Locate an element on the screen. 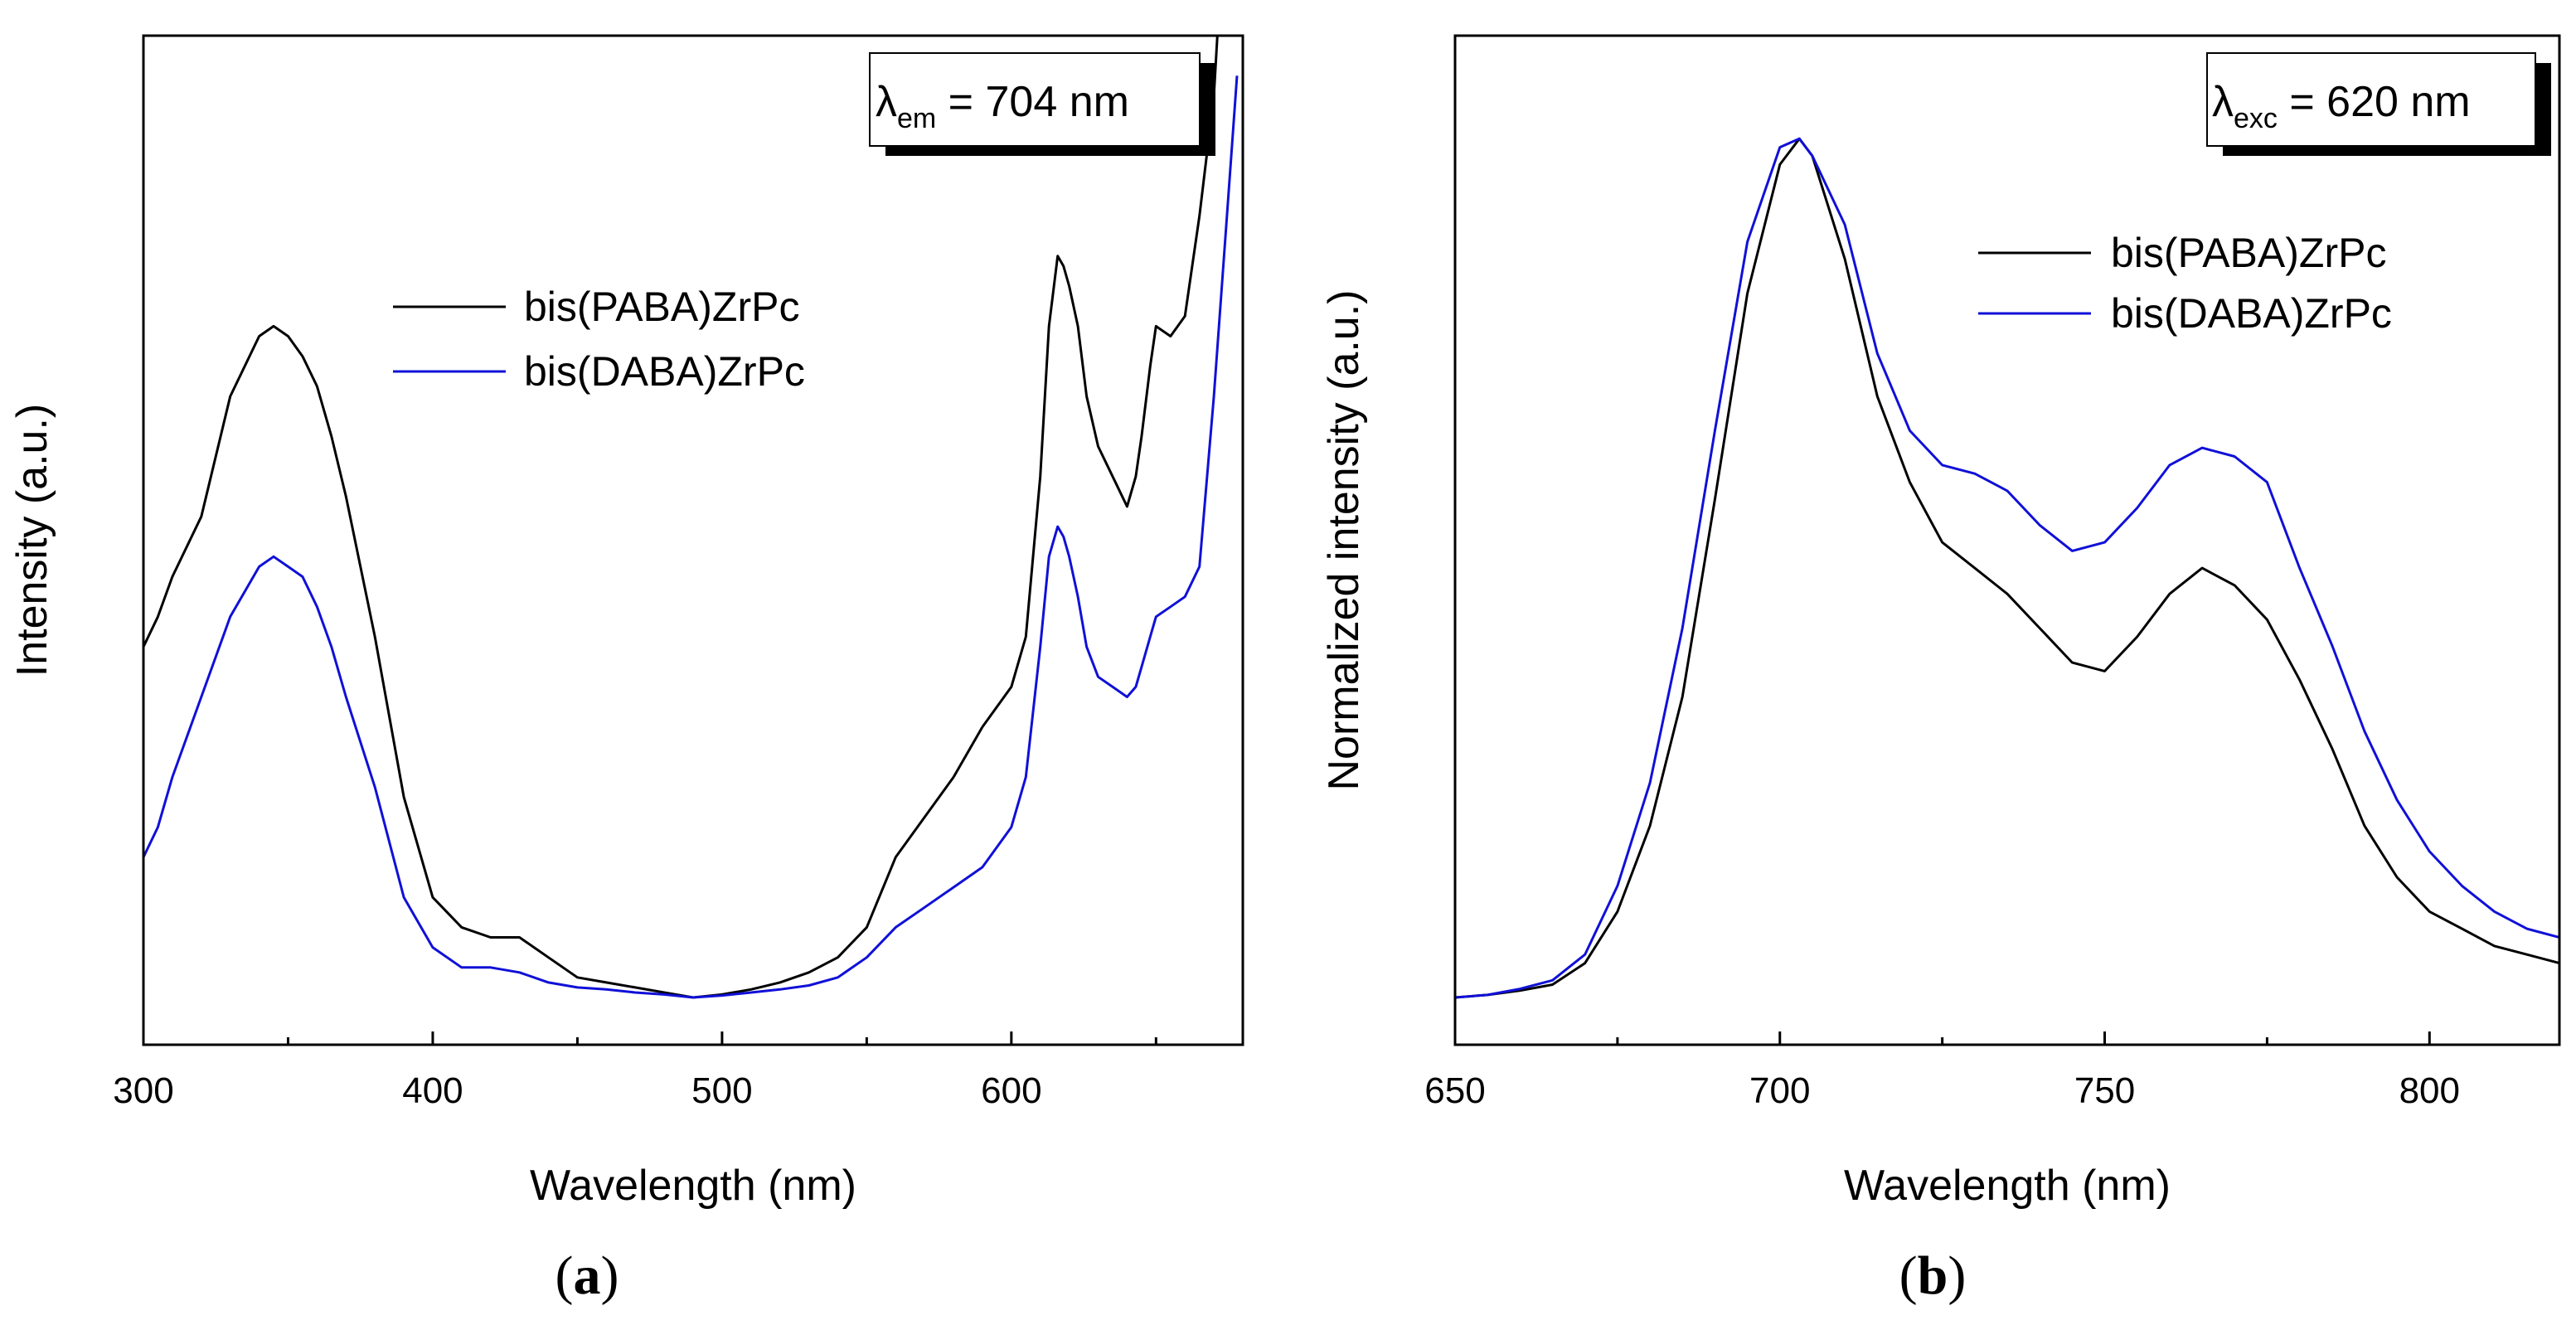 The width and height of the screenshot is (2576, 1325). panel-a-y-axis-label: Intensity (a.u.) is located at coordinates (32, 540).